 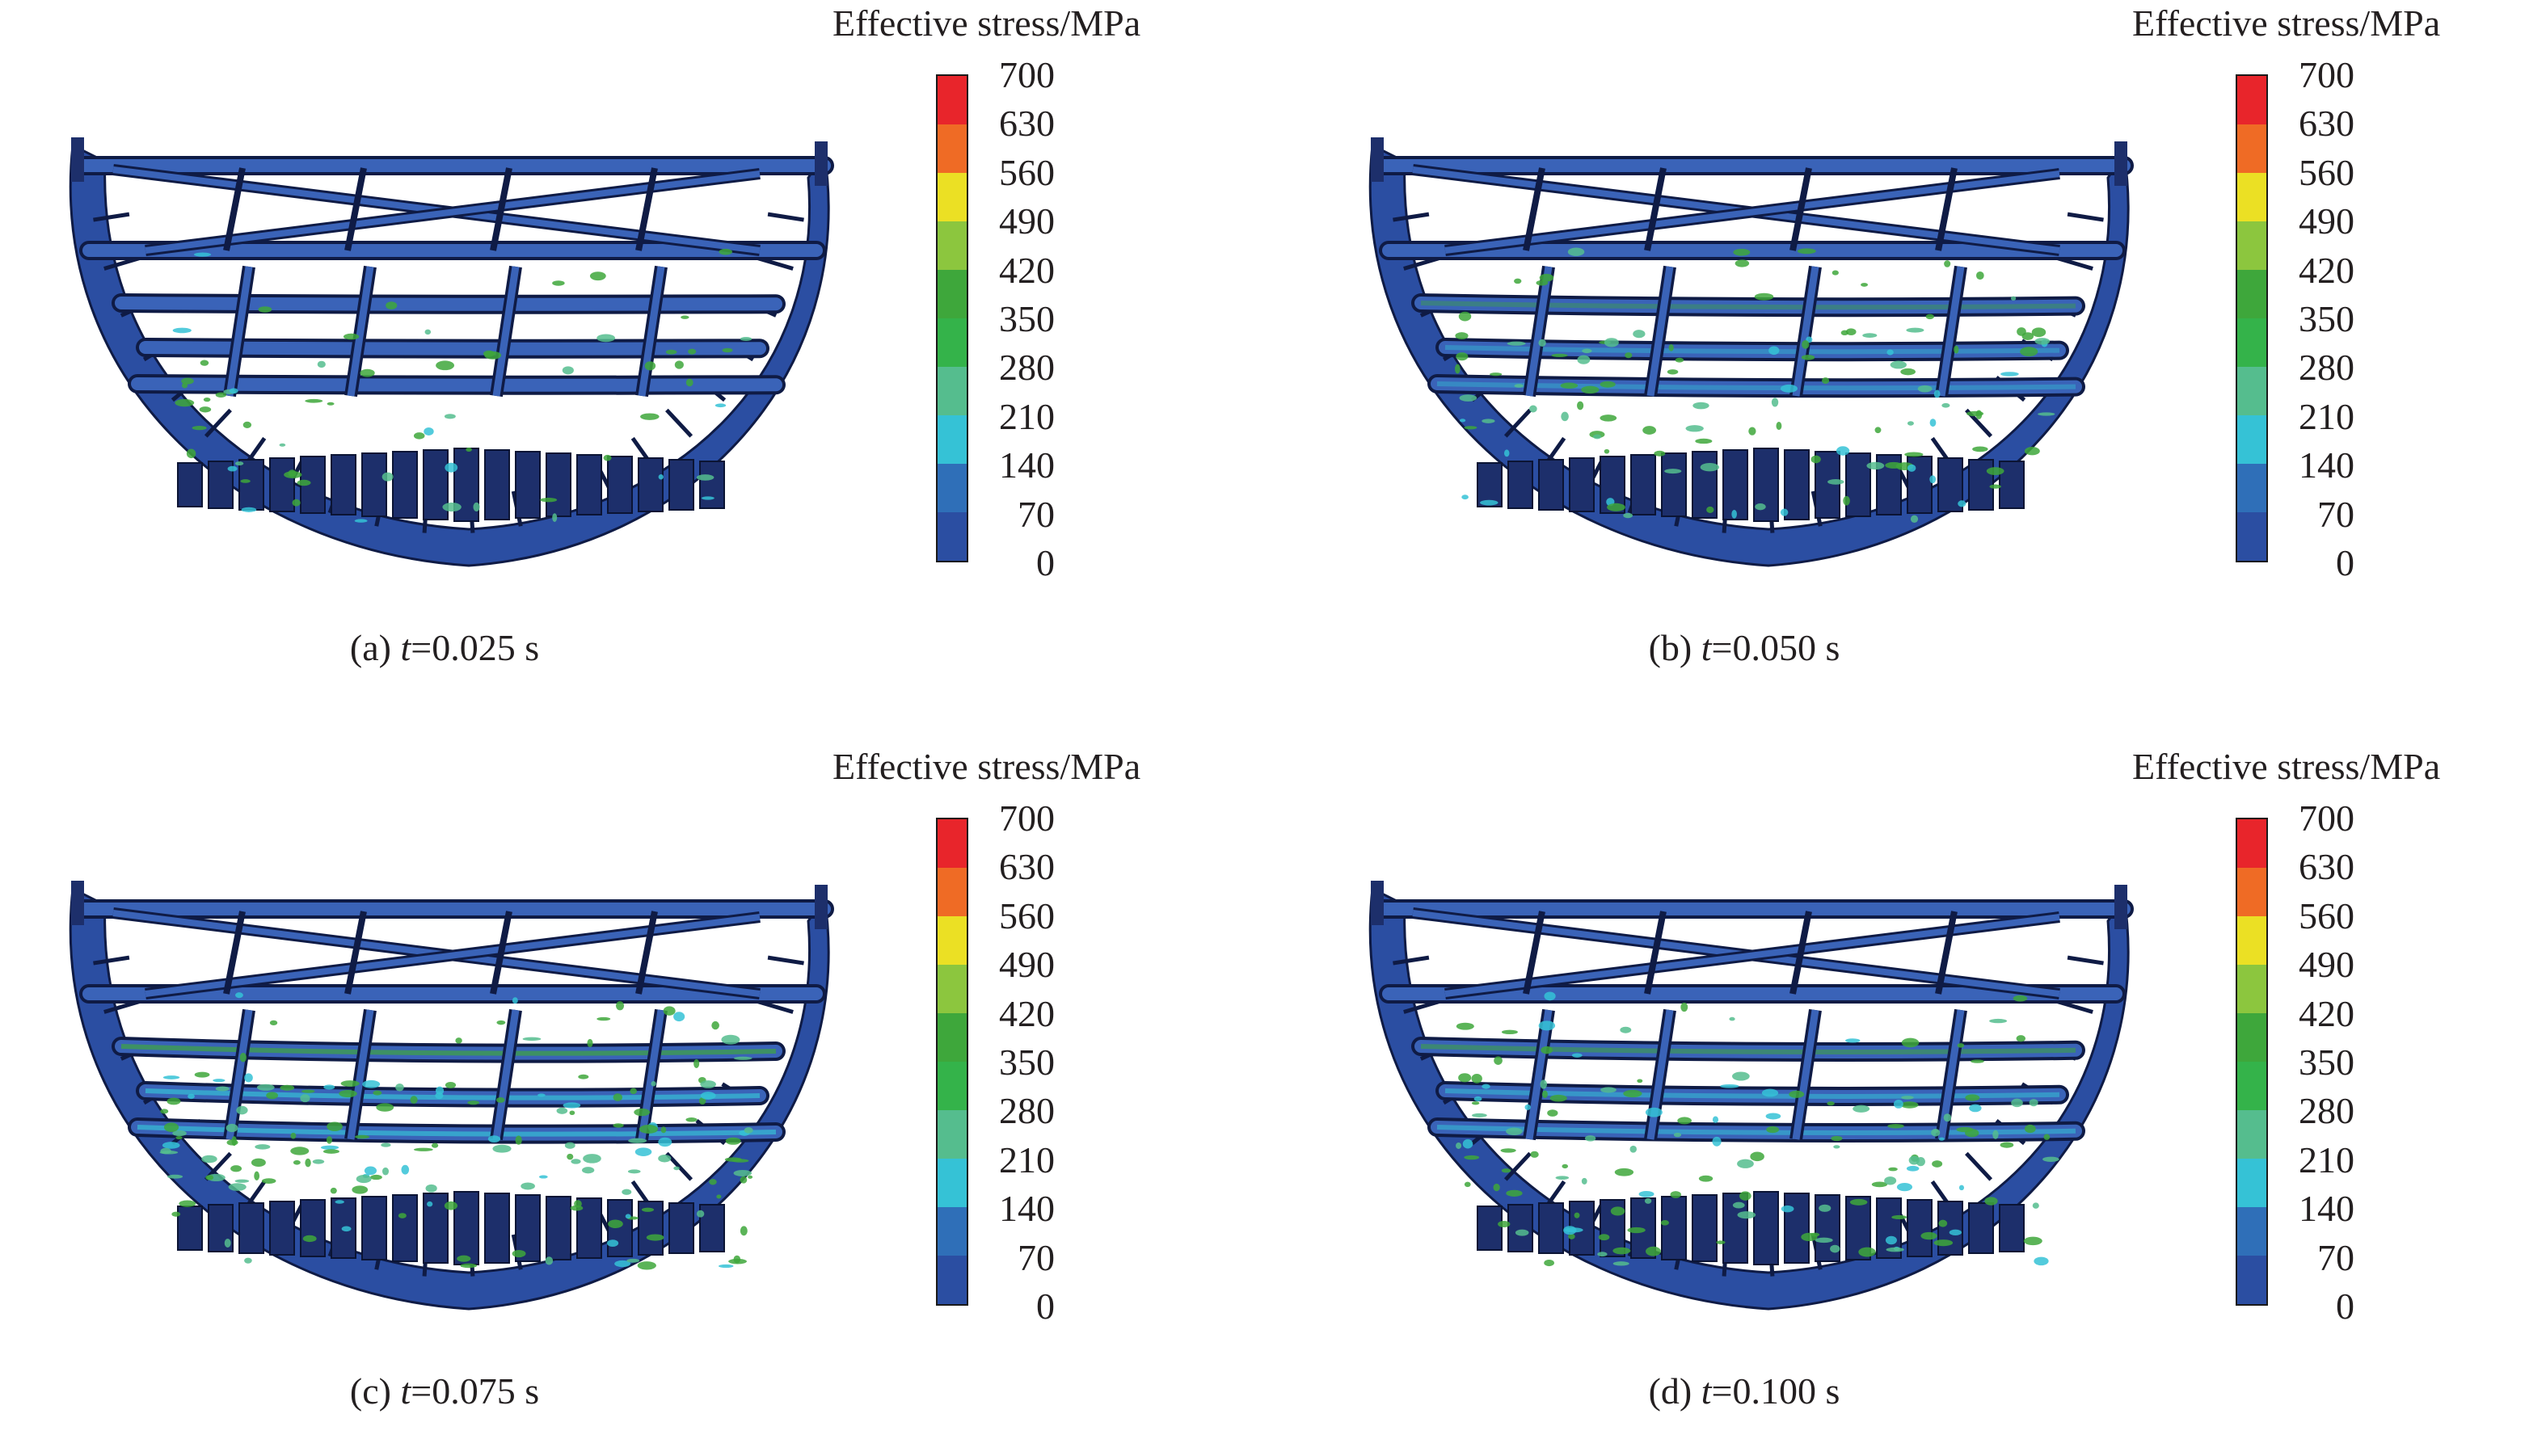 What do you see at coordinates (2326, 368) in the screenshot?
I see `colorbar-tick-label: 280` at bounding box center [2326, 368].